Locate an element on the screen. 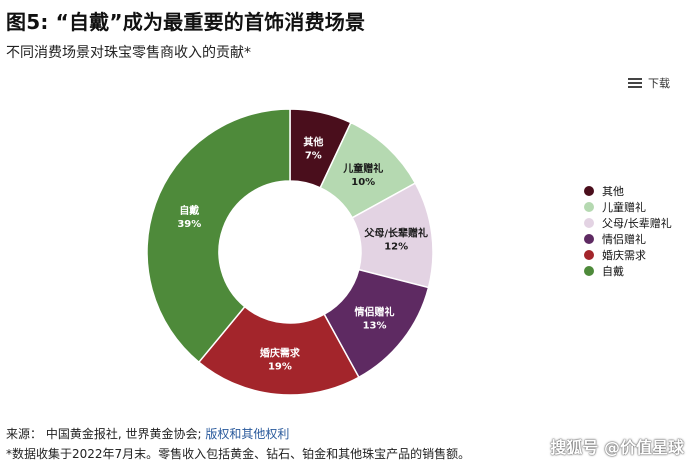 The height and width of the screenshot is (463, 690). legend-item-4: 婚庆需求 is located at coordinates (628, 255).